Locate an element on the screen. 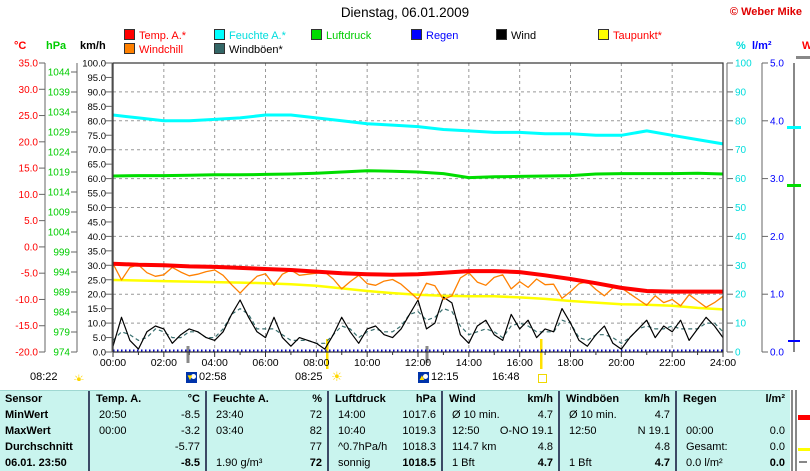 This screenshot has width=810, height=471. axis-tick-label-lm2: 1.0 is located at coordinates (777, 295).